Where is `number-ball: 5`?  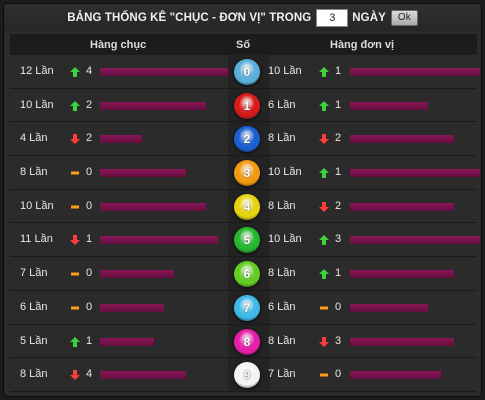
number-ball: 5 is located at coordinates (247, 240).